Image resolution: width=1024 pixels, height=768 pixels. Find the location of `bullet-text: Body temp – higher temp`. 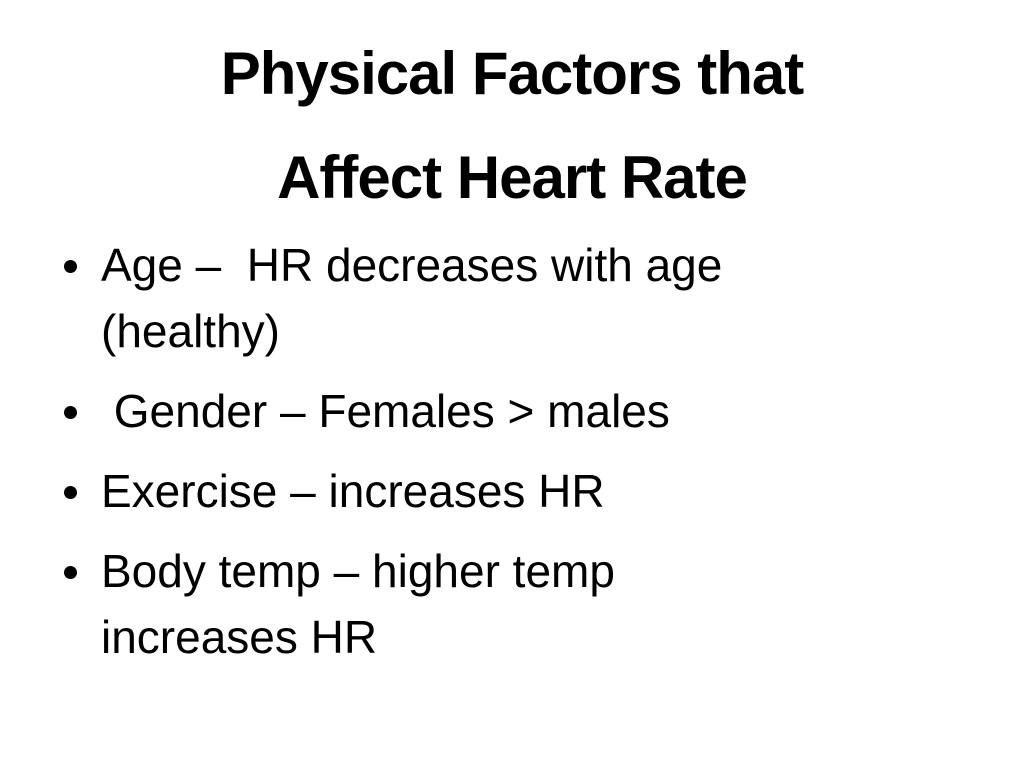

bullet-text: Body temp – higher temp is located at coordinates (358, 571).